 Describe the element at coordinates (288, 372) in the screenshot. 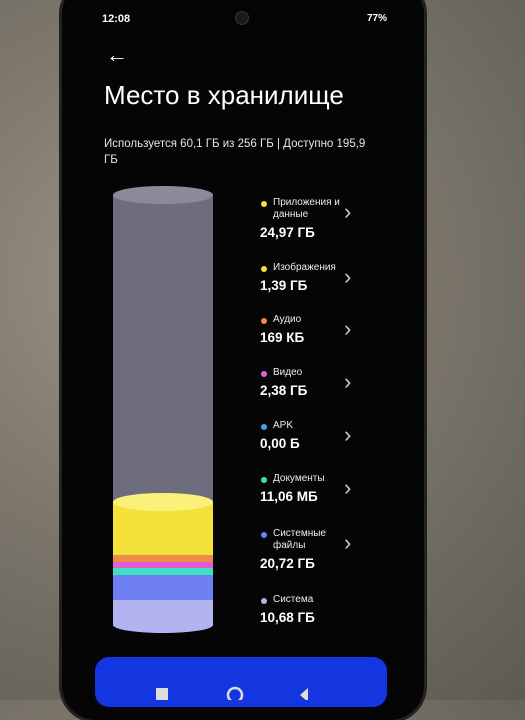

I see `category-name: Видео` at that location.